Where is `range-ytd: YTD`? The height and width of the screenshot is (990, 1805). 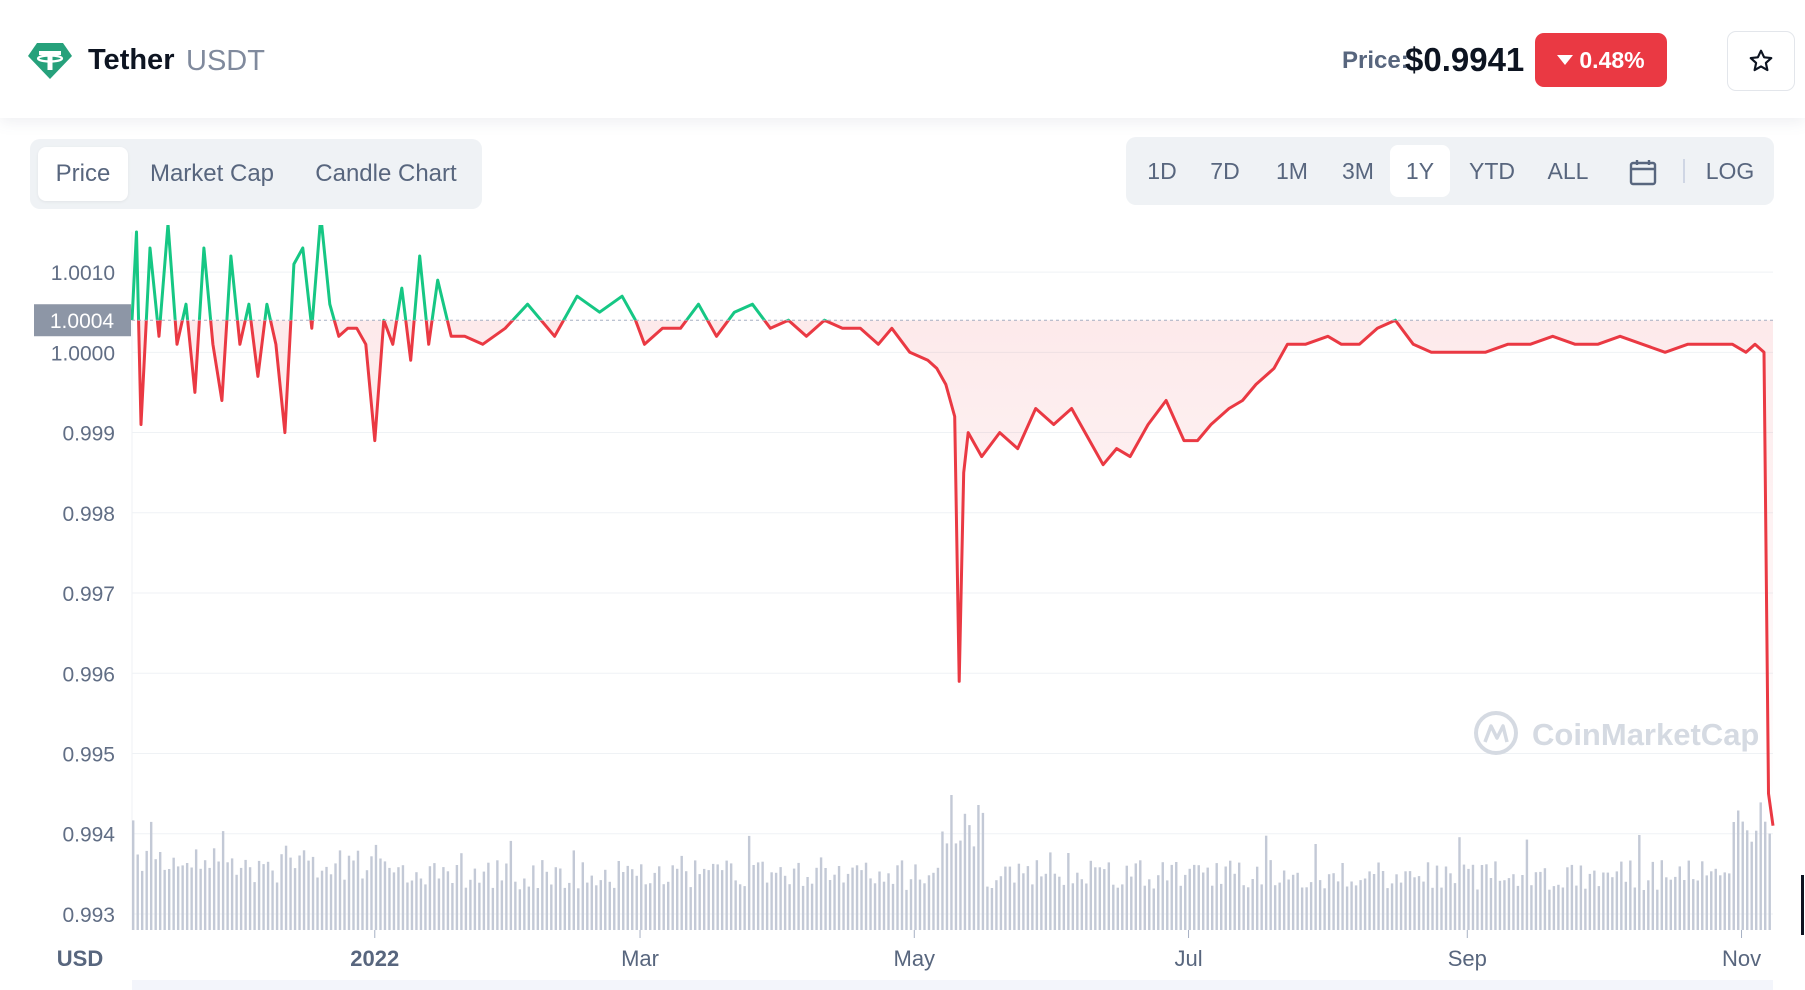
range-ytd: YTD is located at coordinates (1492, 171).